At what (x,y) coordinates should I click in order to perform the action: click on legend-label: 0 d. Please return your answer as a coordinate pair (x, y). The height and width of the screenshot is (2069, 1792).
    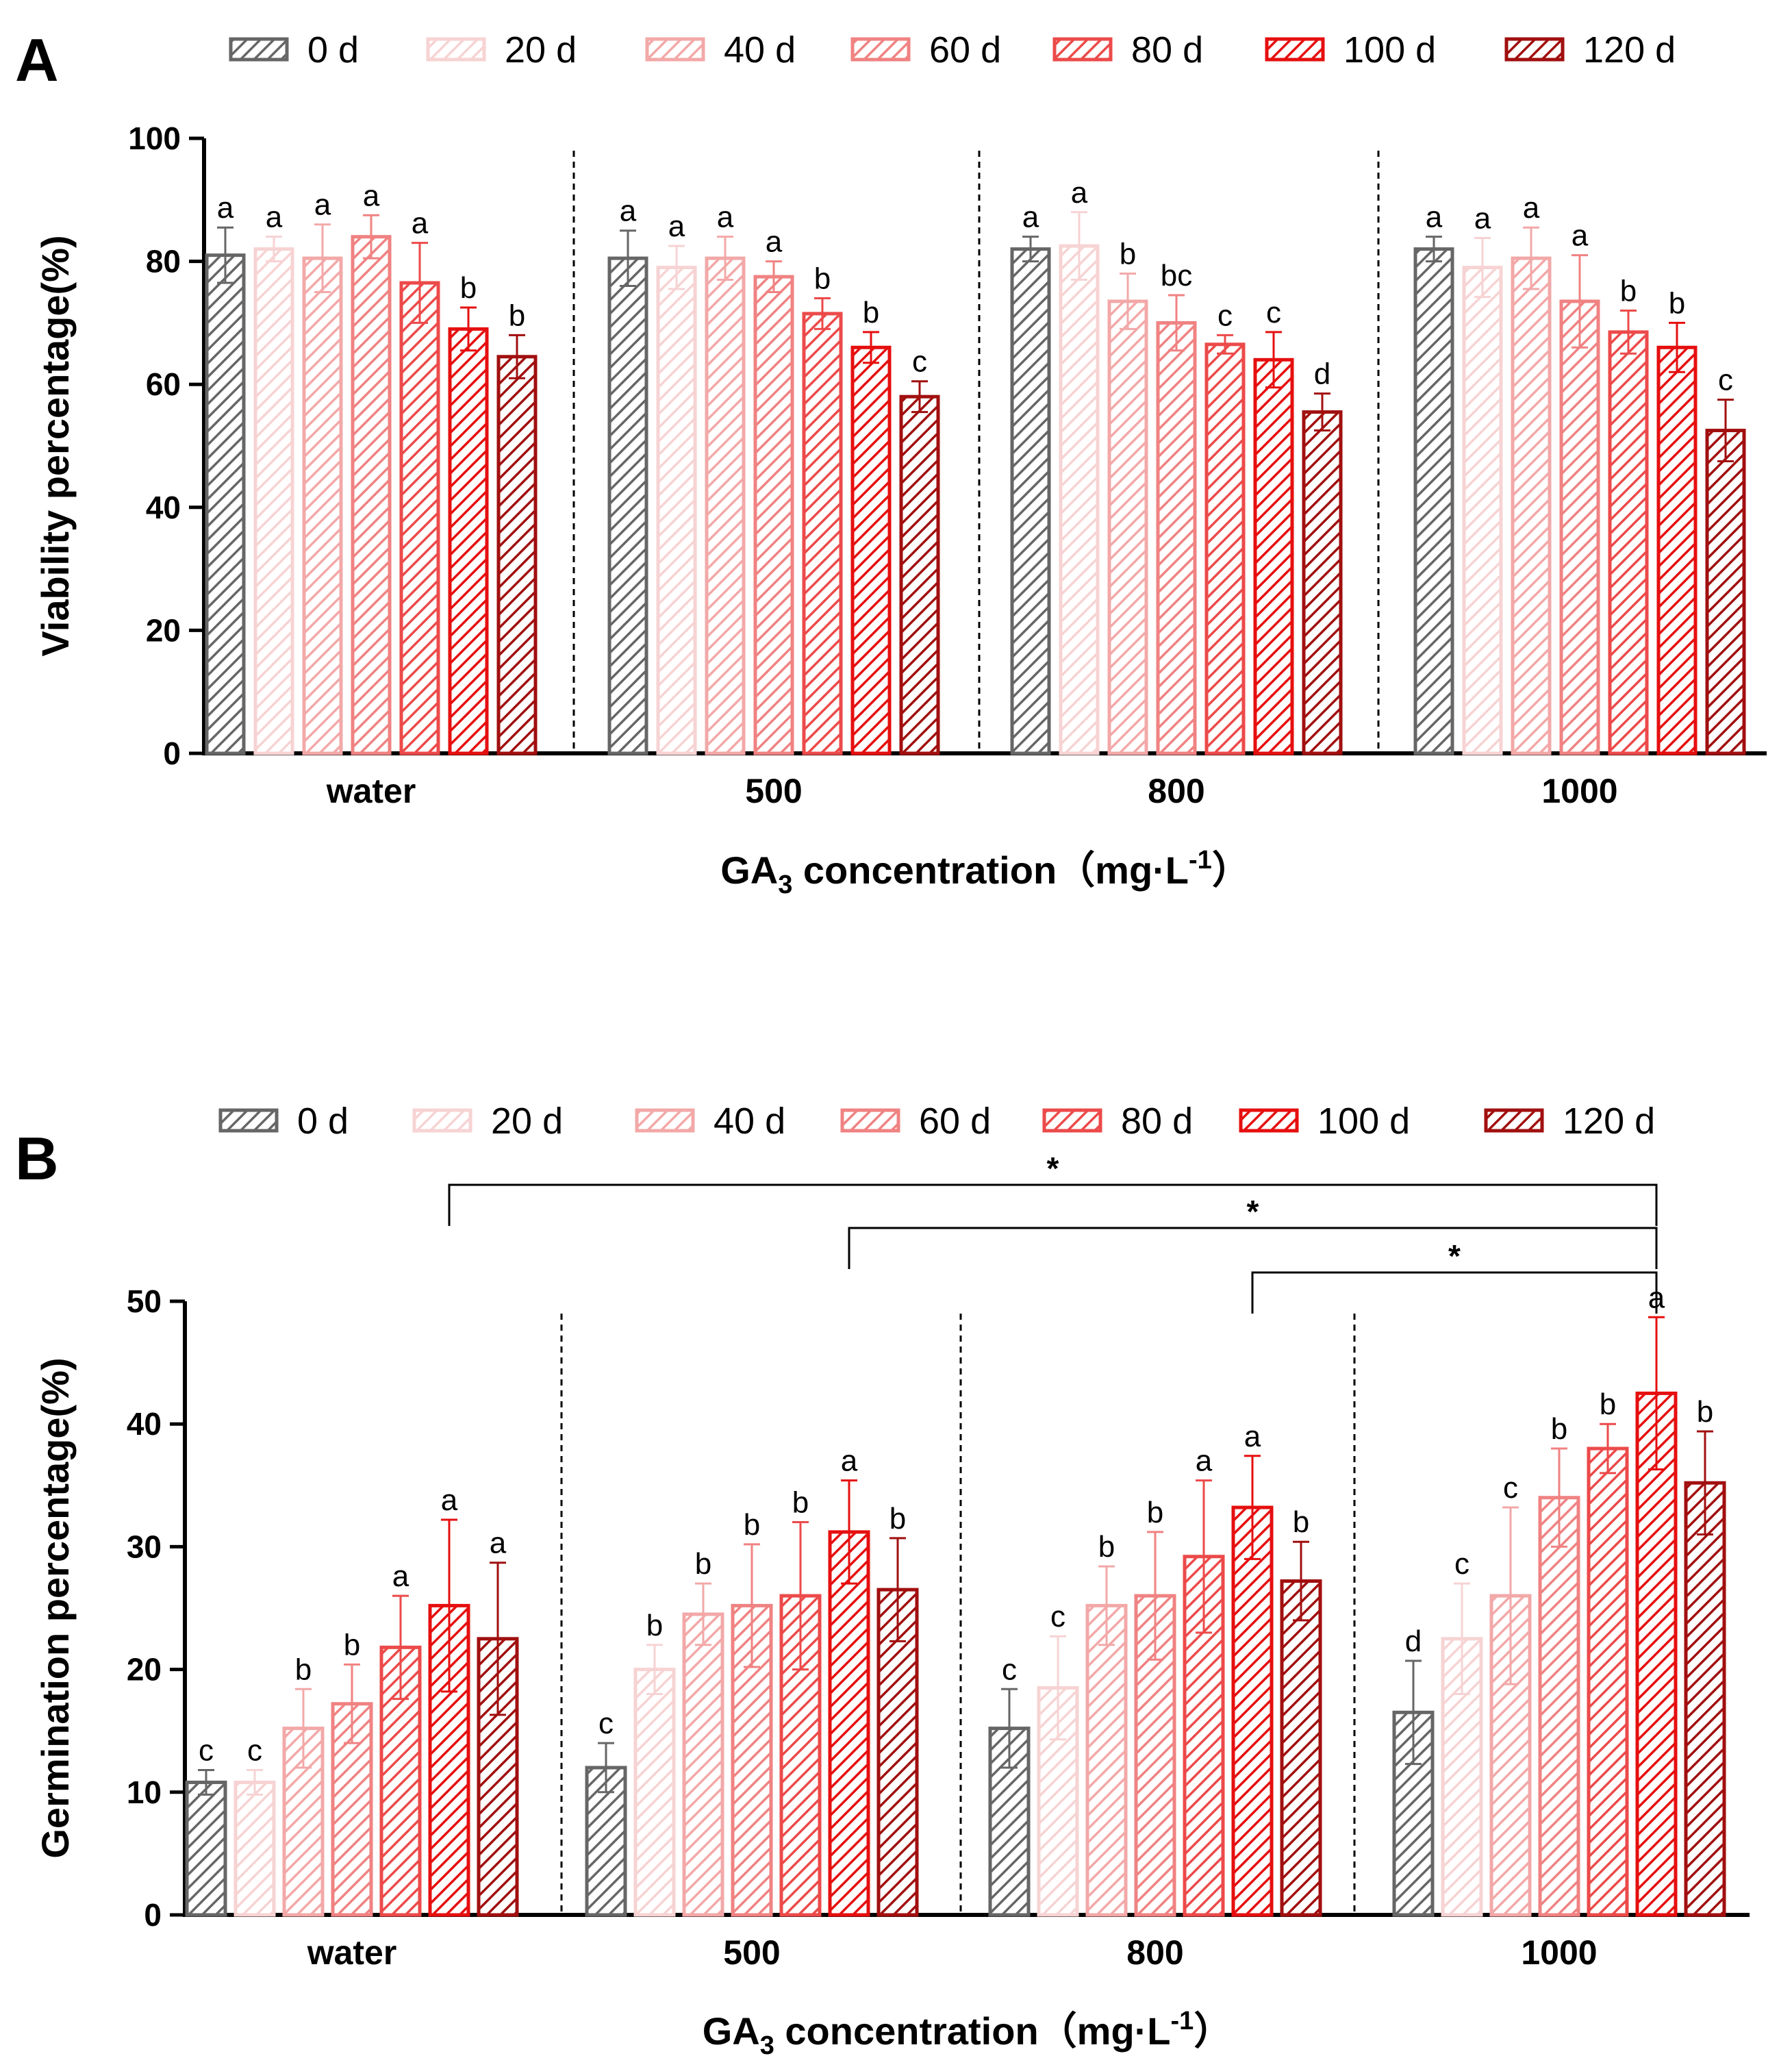
    Looking at the image, I should click on (333, 50).